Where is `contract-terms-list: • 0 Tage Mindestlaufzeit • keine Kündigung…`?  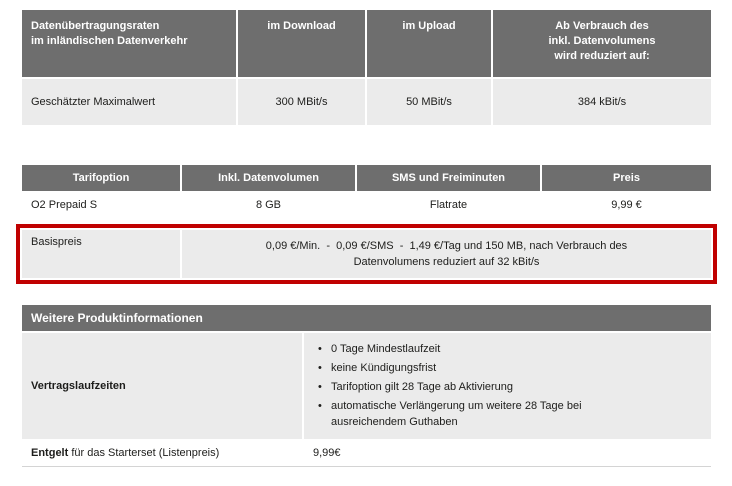
contract-terms-list: • 0 Tage Mindestlaufzeit • keine Kündigung… is located at coordinates (509, 385).